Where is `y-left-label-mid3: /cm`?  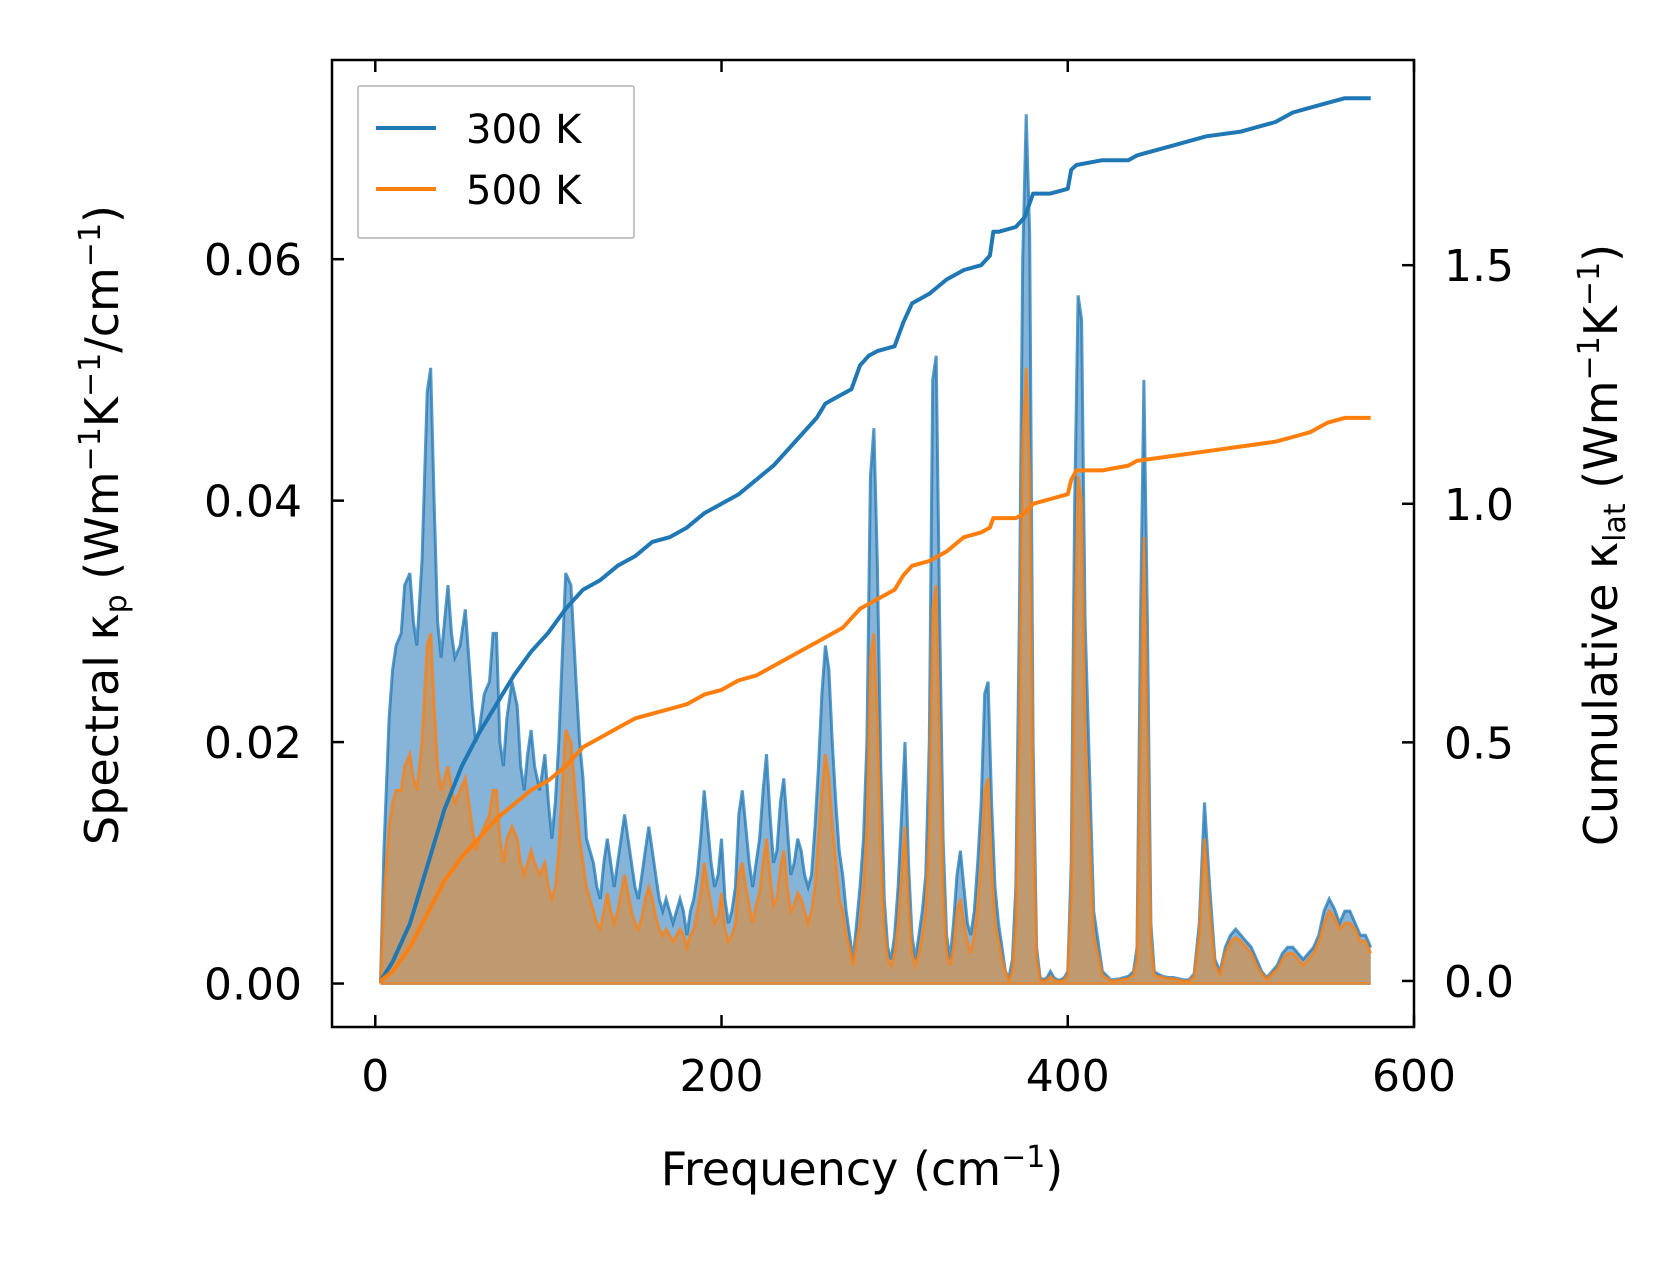
y-left-label-mid3: /cm is located at coordinates (102, 310).